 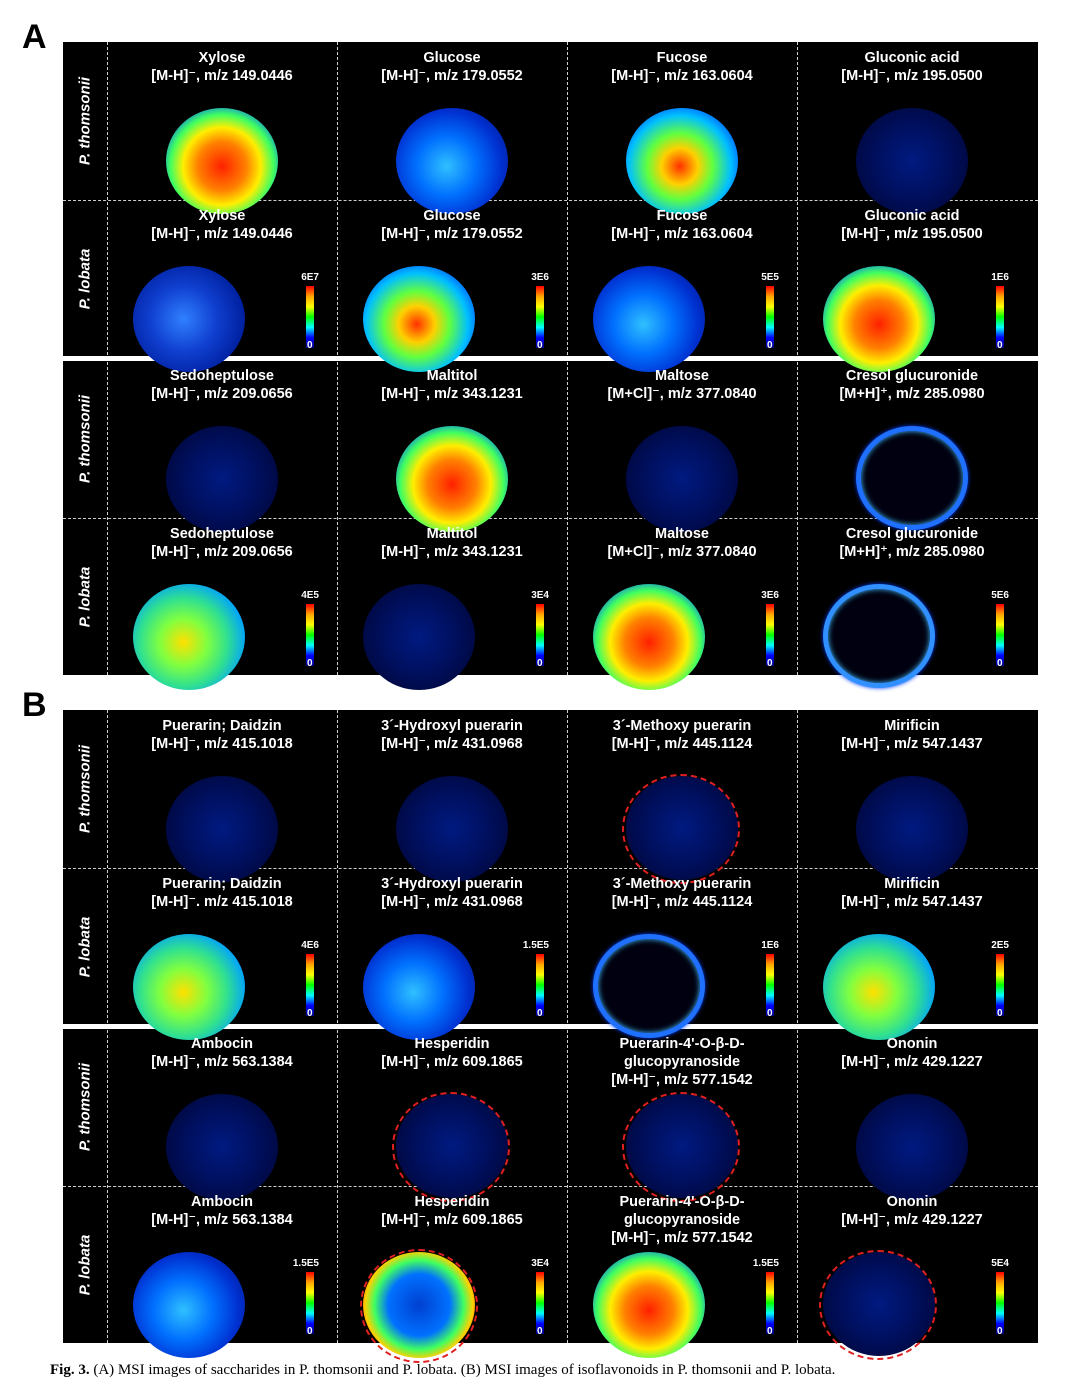 What do you see at coordinates (912, 394) in the screenshot?
I see `ion-mz: [M+H]⁺, m/z 285.0980` at bounding box center [912, 394].